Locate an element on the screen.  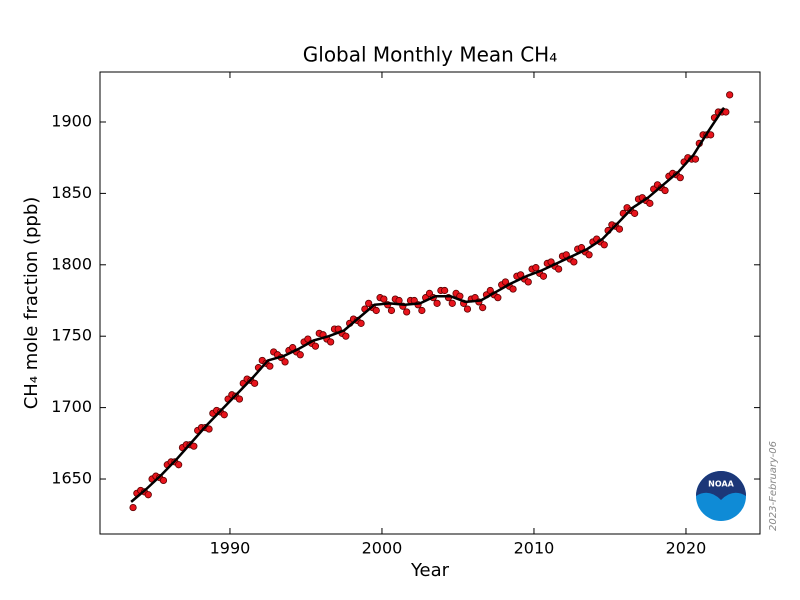
y-tick-label: 1900 is located at coordinates (71, 120).